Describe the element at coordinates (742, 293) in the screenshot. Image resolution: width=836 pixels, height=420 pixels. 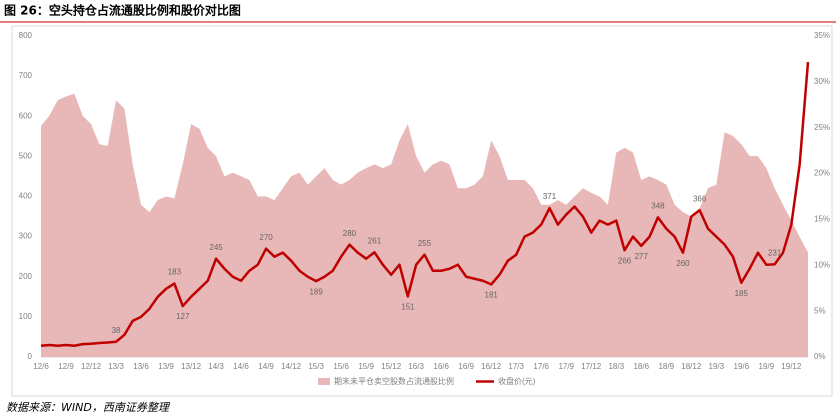
I see `value-label: 185` at that location.